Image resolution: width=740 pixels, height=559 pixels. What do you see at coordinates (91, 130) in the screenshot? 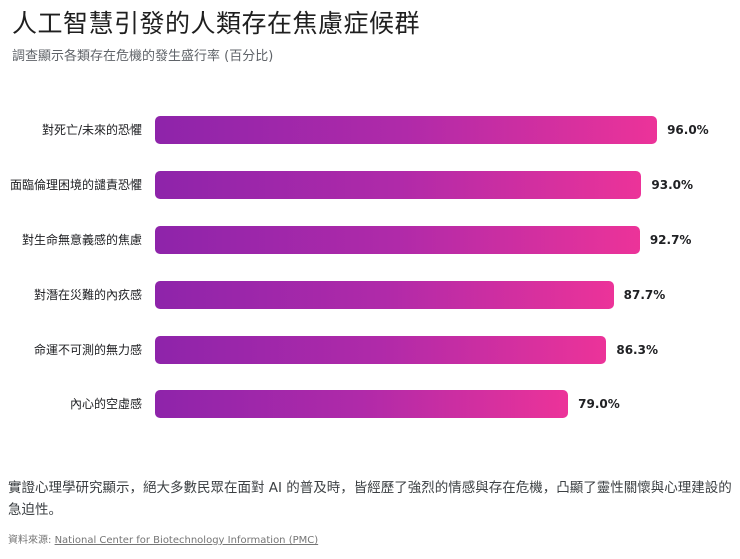
I see `category-label: 對死亡/未來的恐懼` at bounding box center [91, 130].